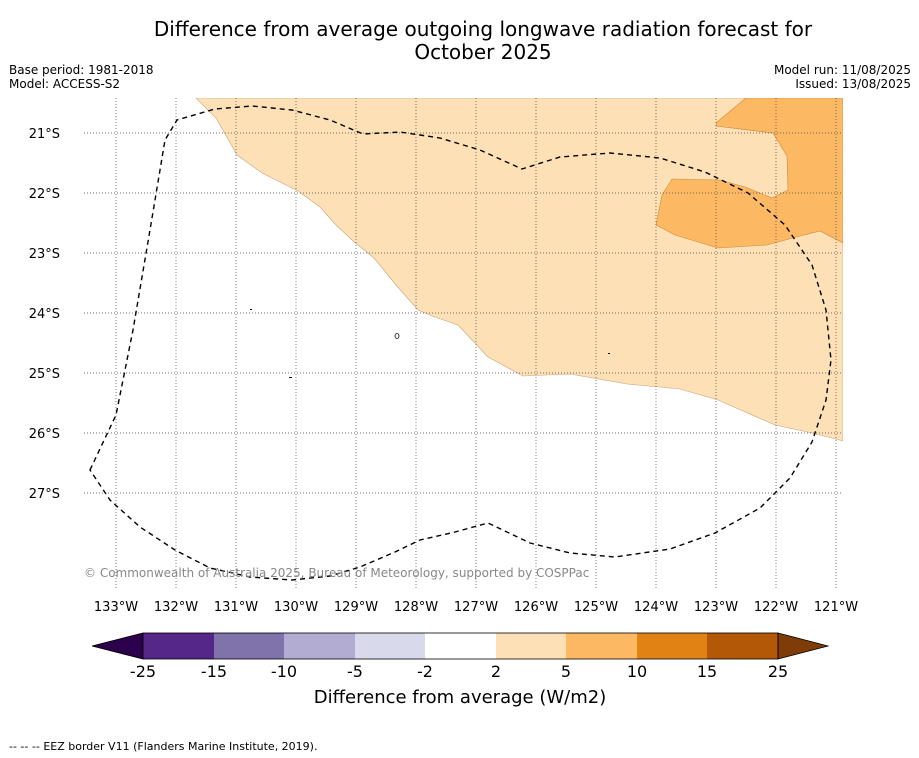  I want to click on model-run-label: Model run: 11/08/2025, so click(842, 70).